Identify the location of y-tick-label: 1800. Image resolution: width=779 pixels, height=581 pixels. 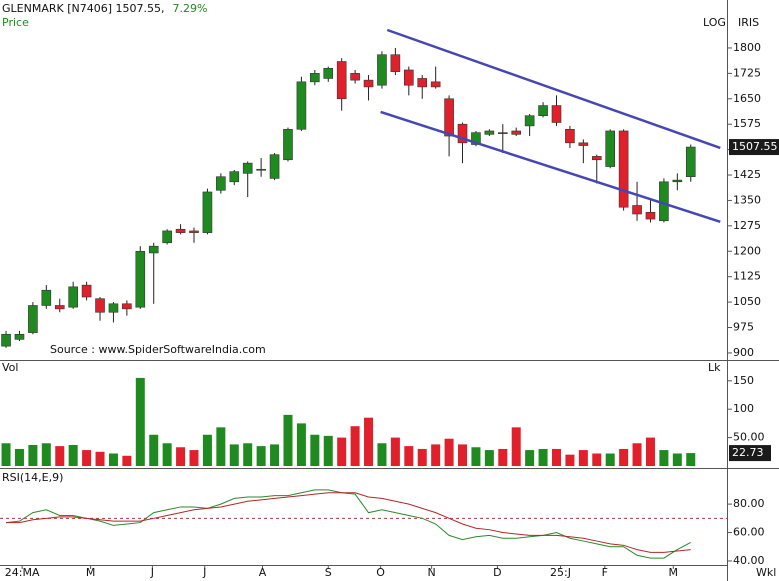
(747, 47).